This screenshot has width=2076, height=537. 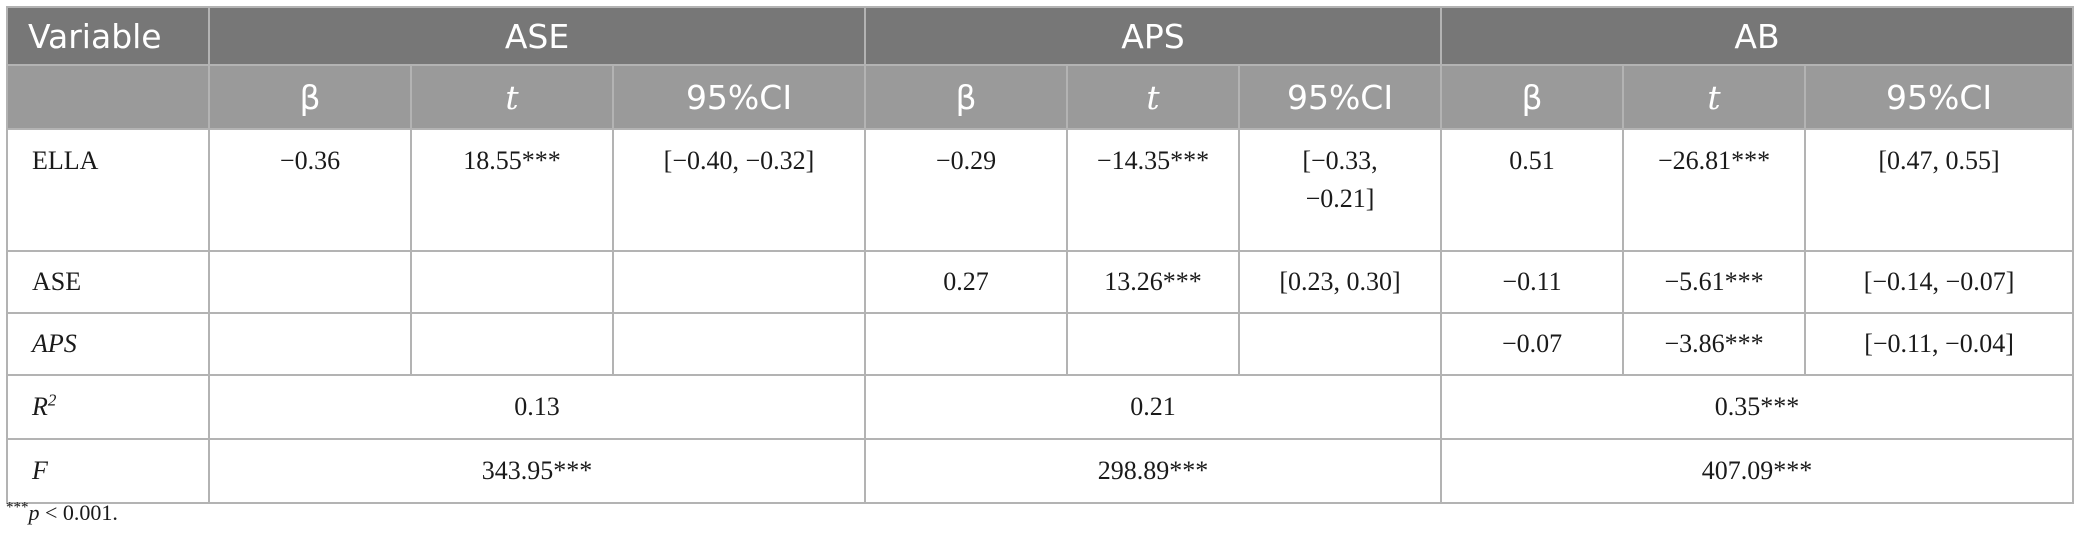 I want to click on header-variable: Variable, so click(x=108, y=36).